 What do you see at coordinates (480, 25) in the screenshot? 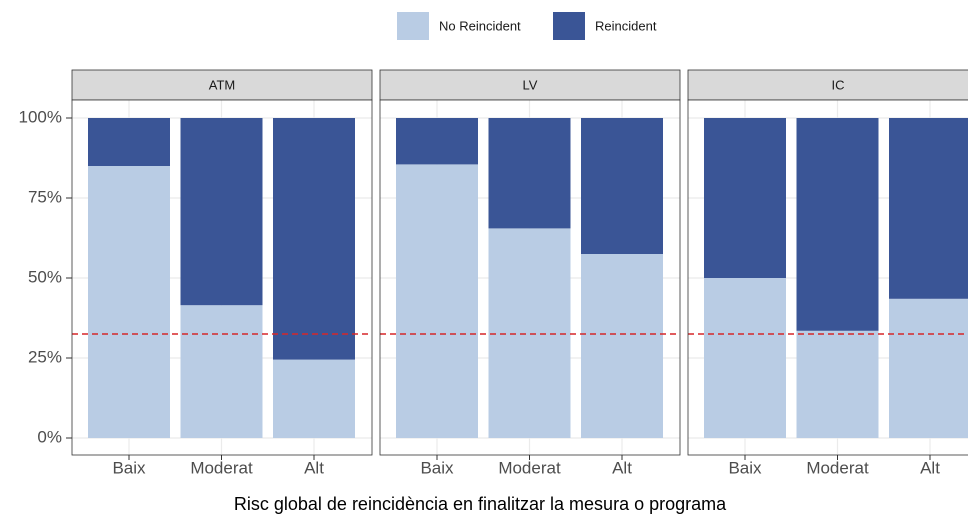
I see `legend-label: No Reincident` at bounding box center [480, 25].